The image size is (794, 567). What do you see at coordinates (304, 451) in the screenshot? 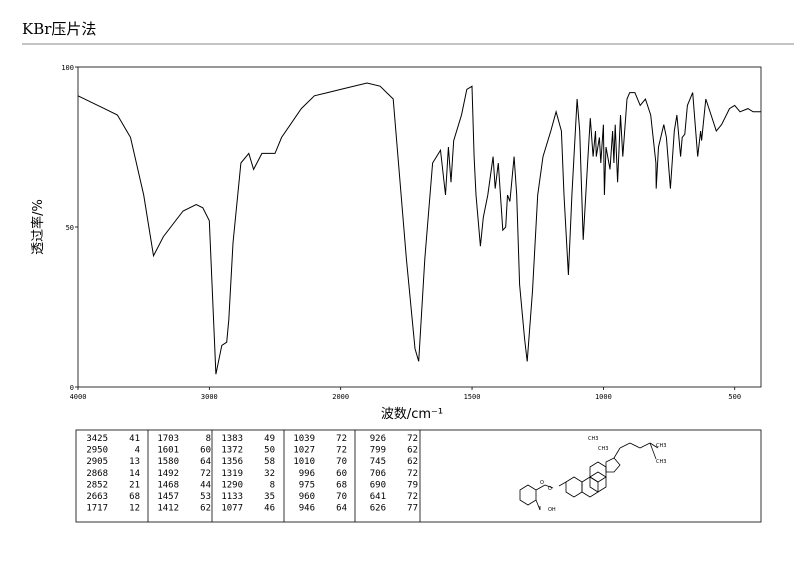
I see `peak-wavenumber: 1027` at bounding box center [304, 451].